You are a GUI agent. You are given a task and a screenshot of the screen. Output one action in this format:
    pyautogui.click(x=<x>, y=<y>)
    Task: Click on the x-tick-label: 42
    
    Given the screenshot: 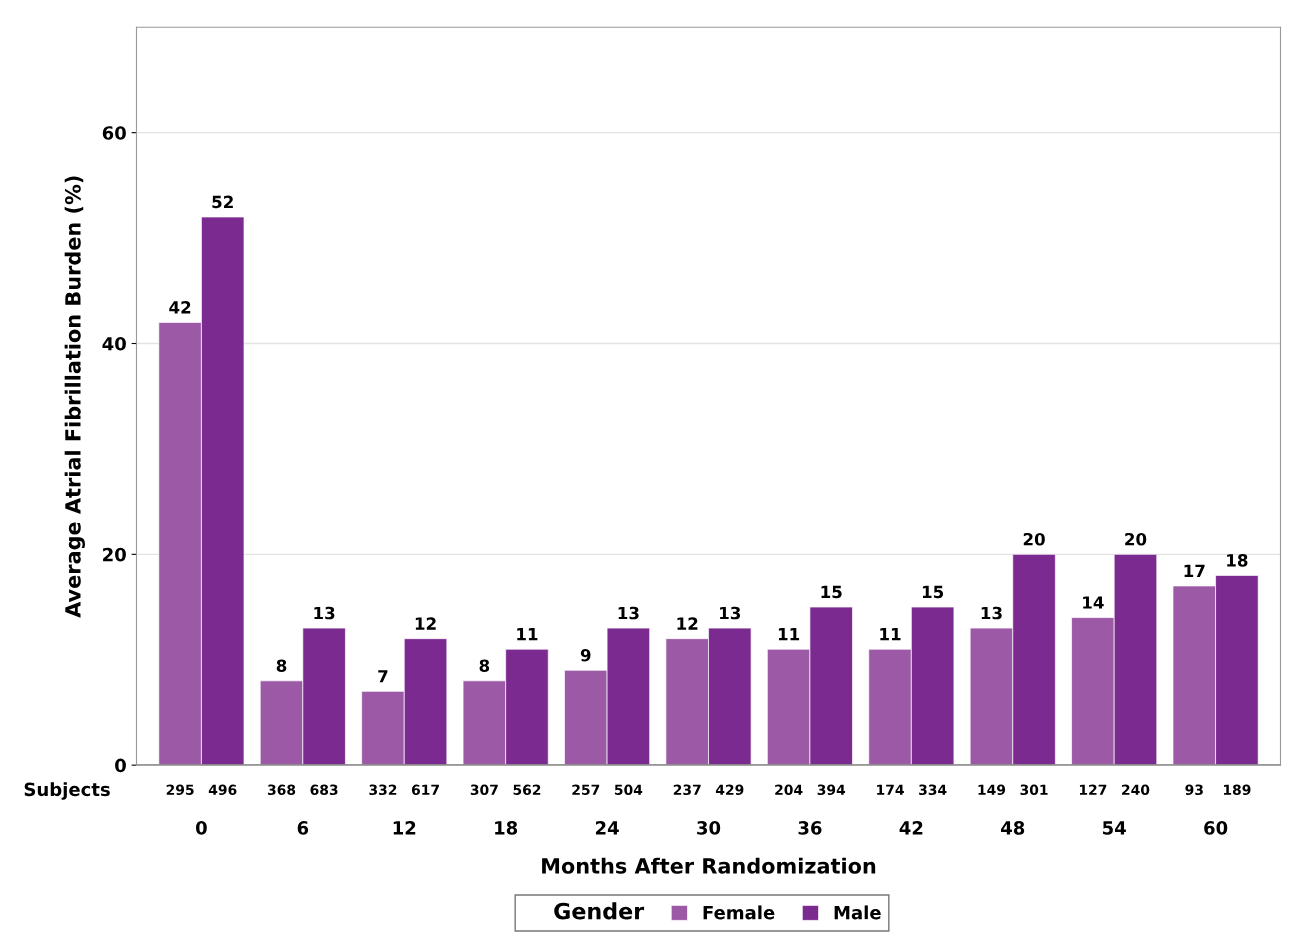 What is the action you would take?
    pyautogui.click(x=911, y=828)
    